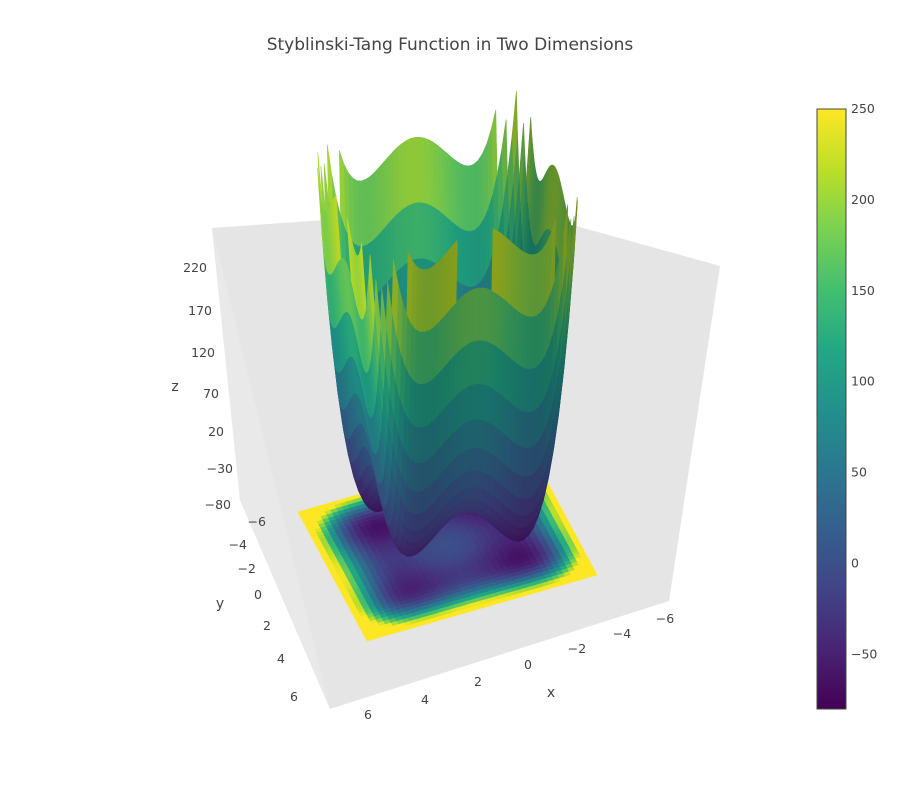  What do you see at coordinates (195, 267) in the screenshot?
I see `z-tick-label: 220` at bounding box center [195, 267].